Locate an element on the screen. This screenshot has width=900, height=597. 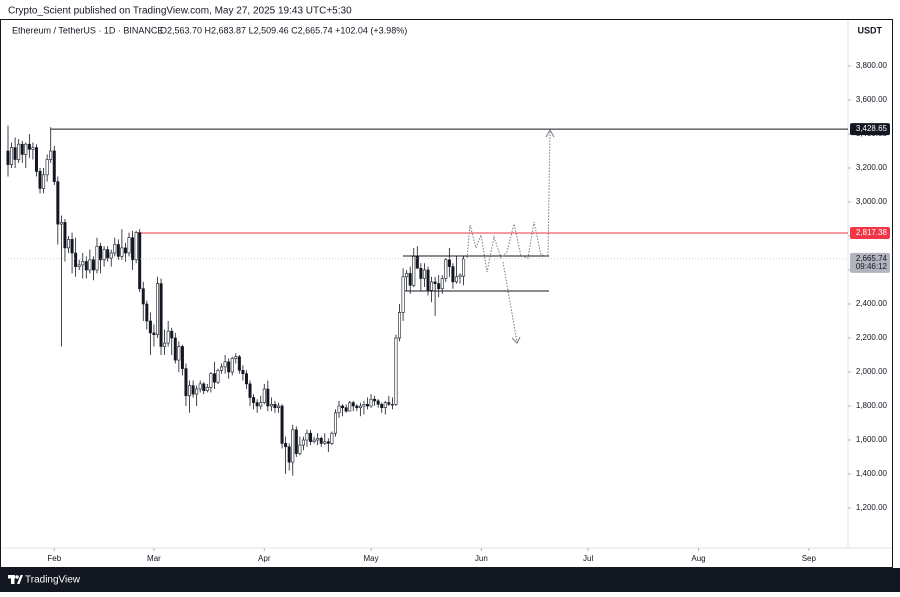
projection-drawing is located at coordinates (479, 236).